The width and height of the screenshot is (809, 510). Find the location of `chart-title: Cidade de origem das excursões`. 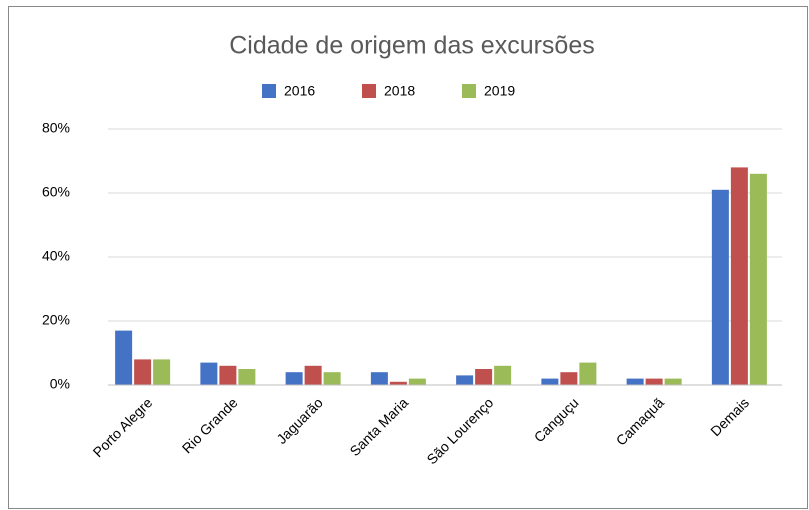

chart-title: Cidade de origem das excursões is located at coordinates (411, 46).